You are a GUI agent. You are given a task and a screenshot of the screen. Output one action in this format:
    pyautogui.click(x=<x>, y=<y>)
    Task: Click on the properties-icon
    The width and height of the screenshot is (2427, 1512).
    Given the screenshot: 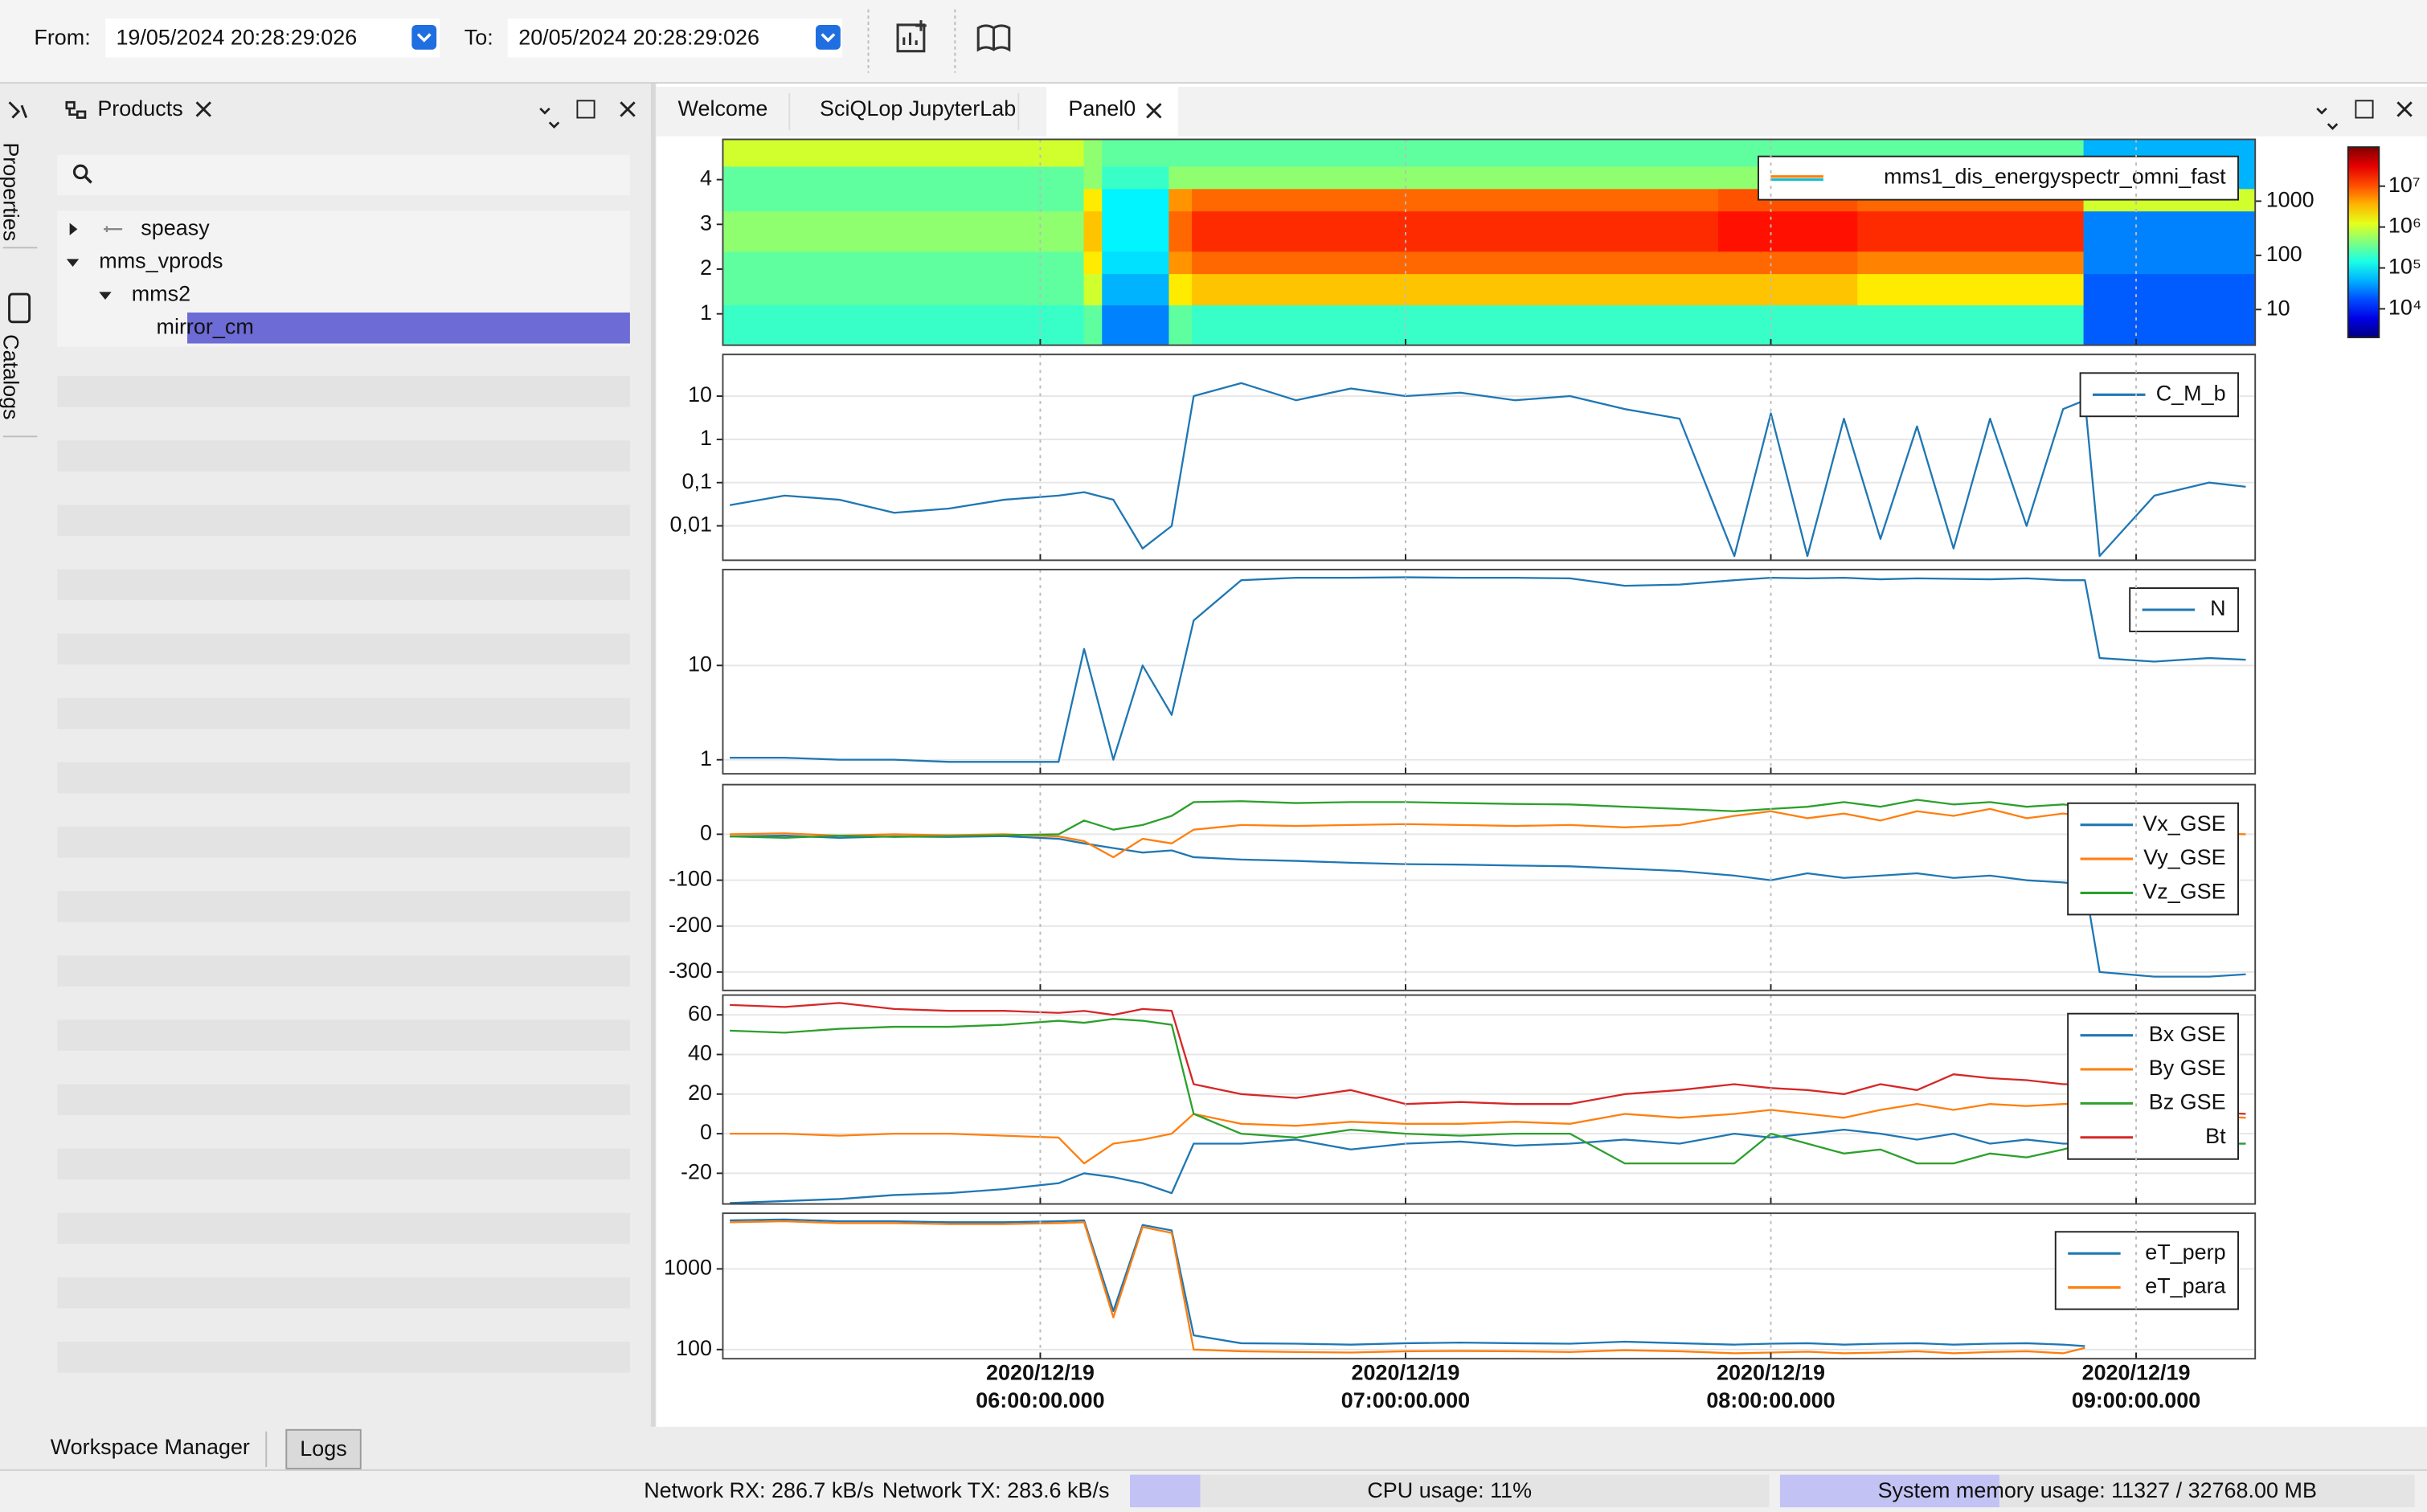 What is the action you would take?
    pyautogui.click(x=18, y=110)
    